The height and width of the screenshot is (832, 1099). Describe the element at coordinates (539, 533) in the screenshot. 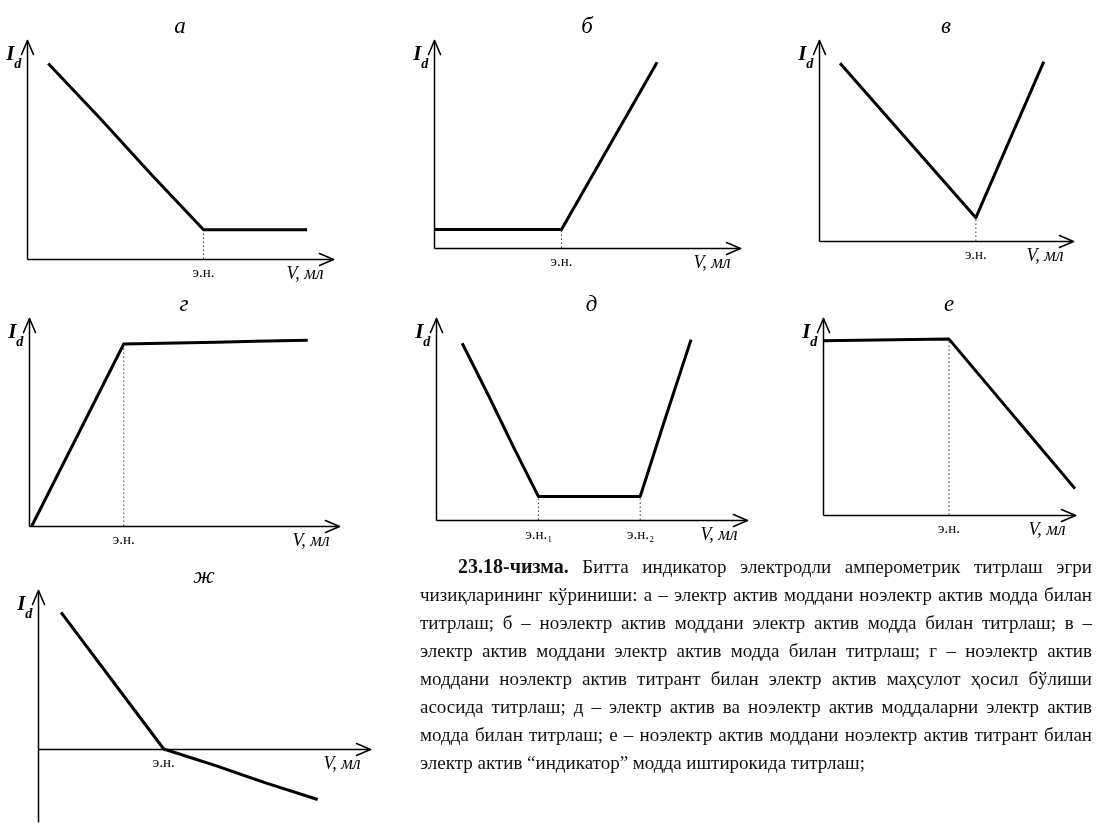

I see `x-tick-label: э.н.₁` at that location.